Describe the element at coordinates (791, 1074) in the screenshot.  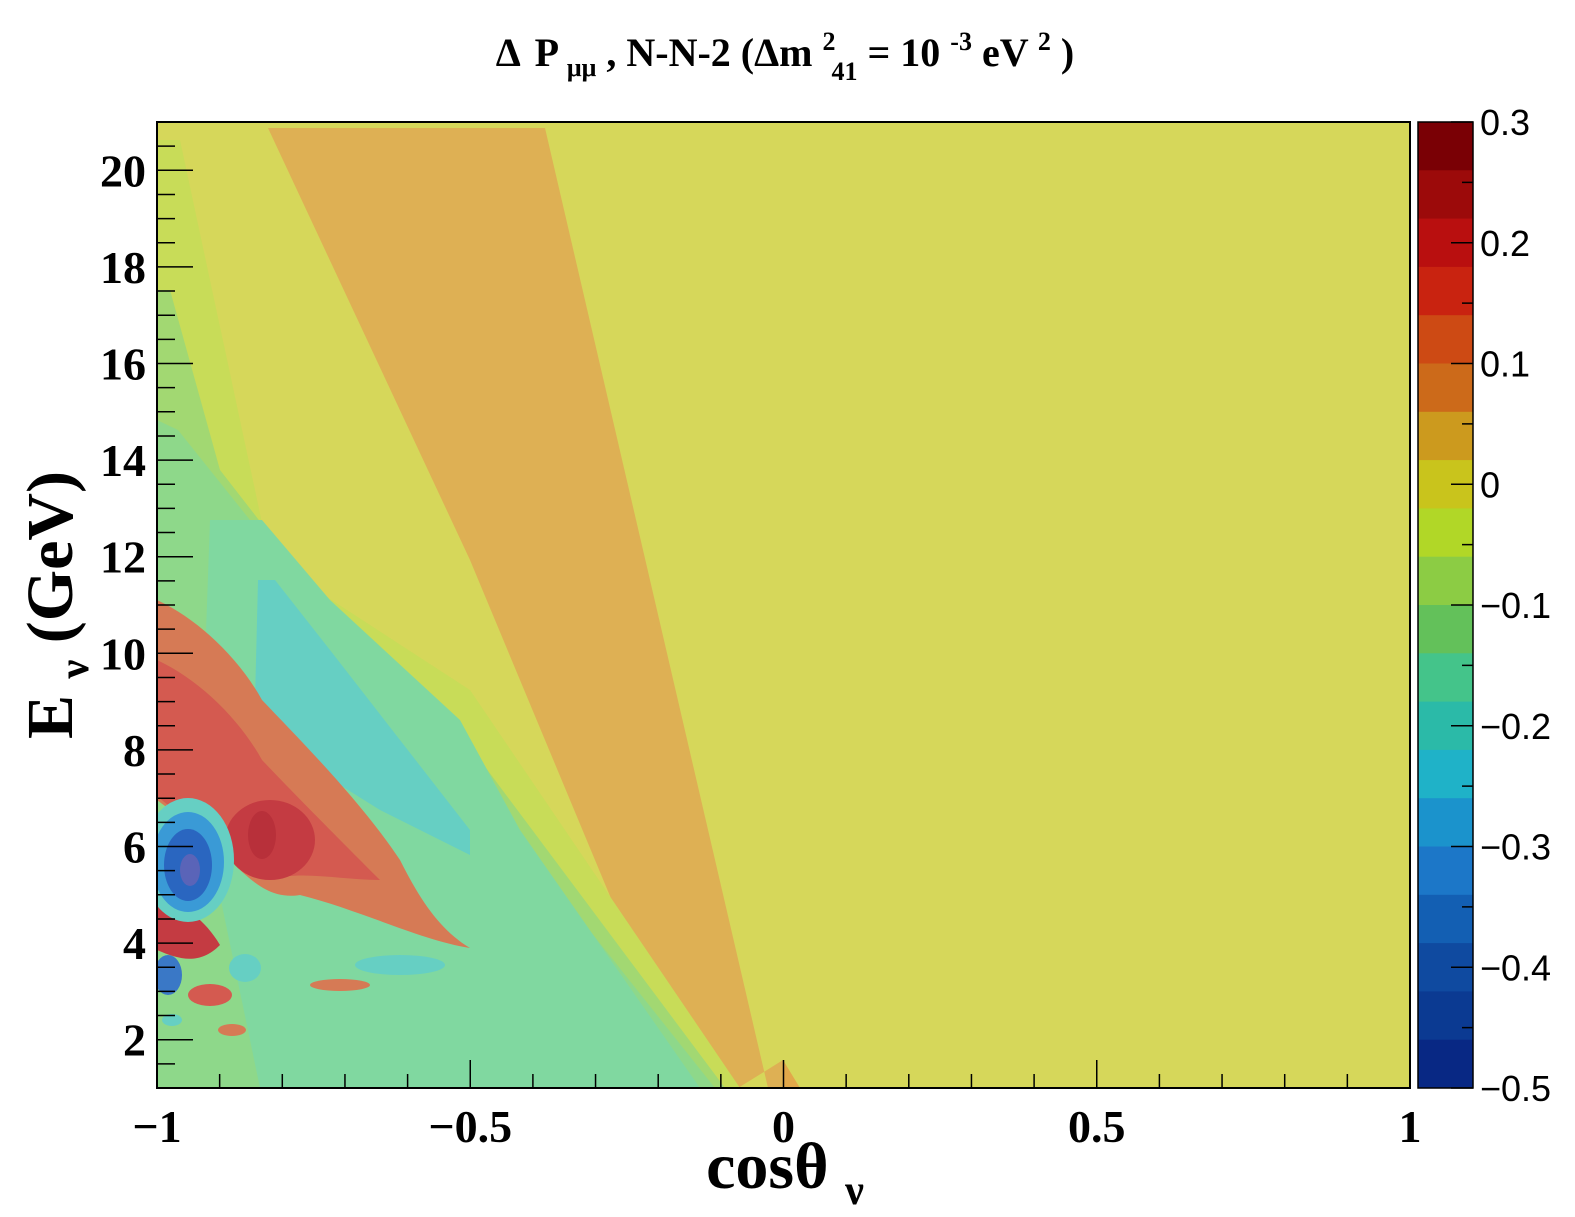
I see `heatmap-positive-sliver` at that location.